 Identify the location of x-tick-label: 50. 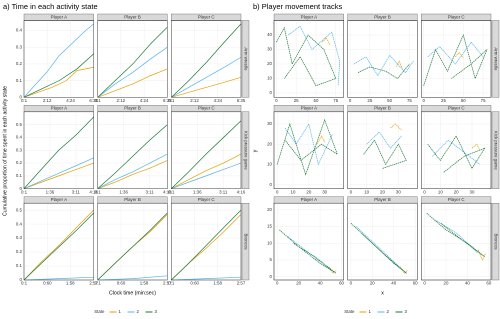
(389, 100).